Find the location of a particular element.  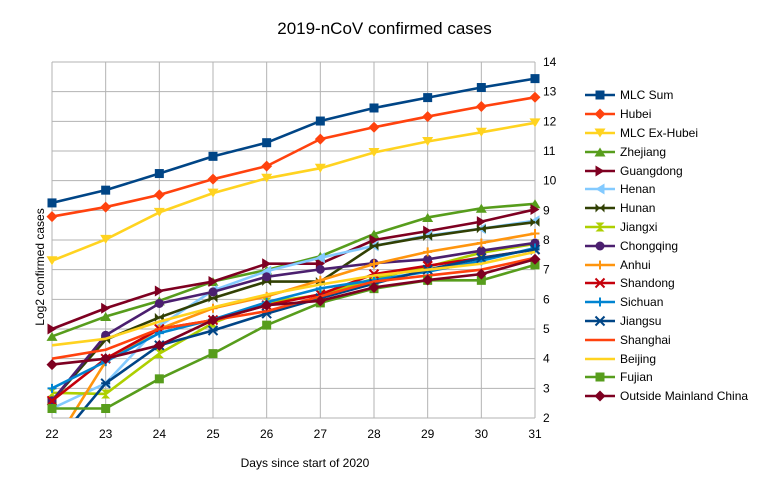

y-tick-label: 10 is located at coordinates (550, 181).